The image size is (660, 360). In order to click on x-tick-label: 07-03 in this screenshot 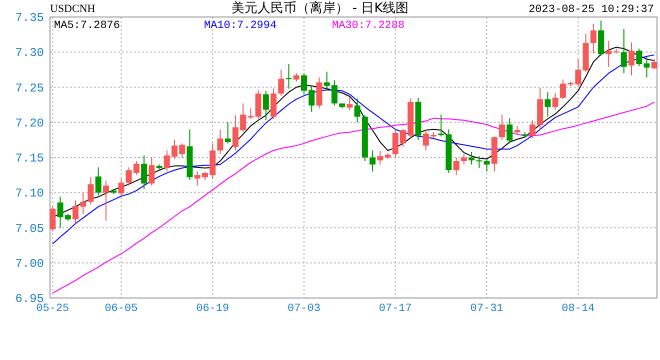, I will do `click(304, 309)`.